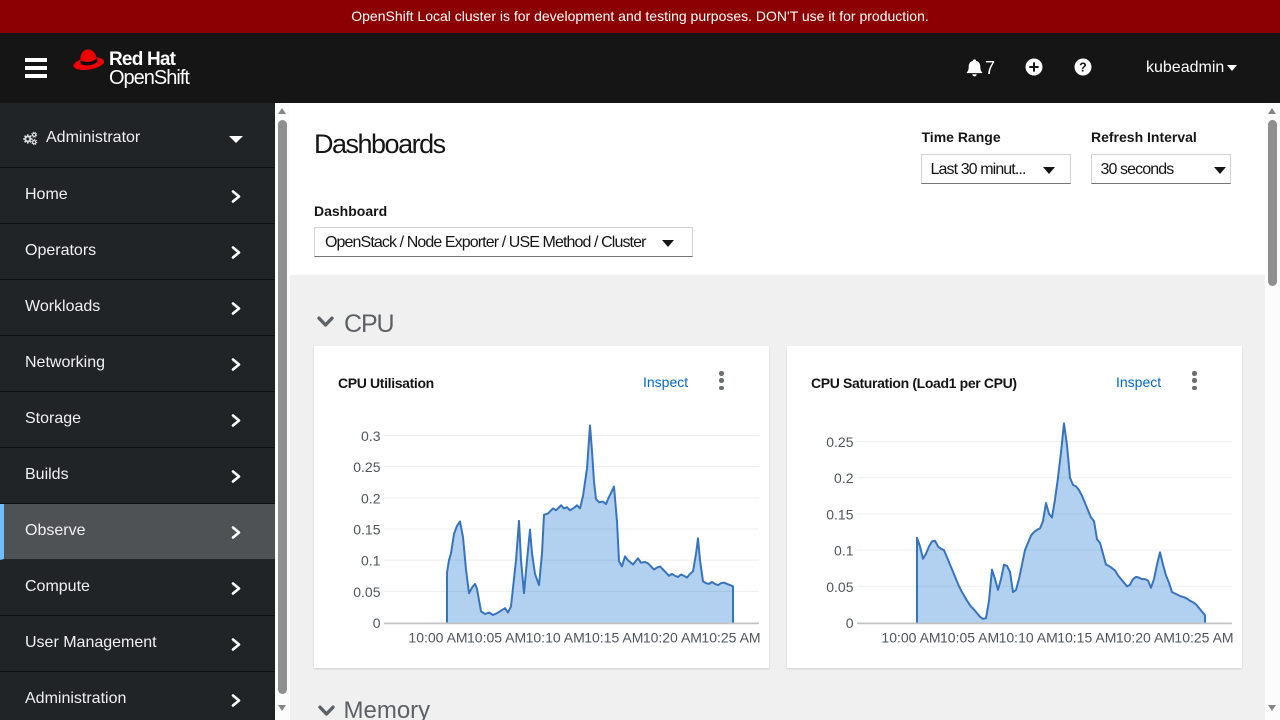  What do you see at coordinates (371, 436) in the screenshot?
I see `svg-text: 0.3` at bounding box center [371, 436].